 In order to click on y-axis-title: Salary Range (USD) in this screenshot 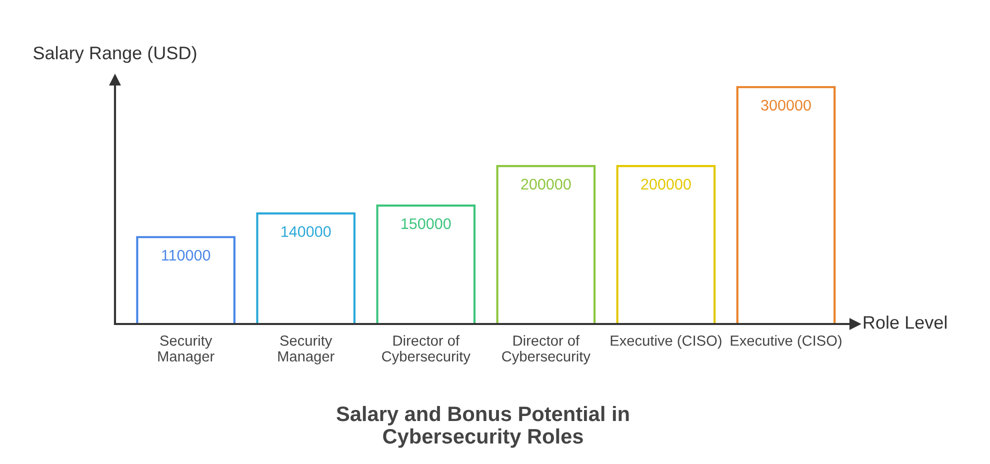, I will do `click(115, 54)`.